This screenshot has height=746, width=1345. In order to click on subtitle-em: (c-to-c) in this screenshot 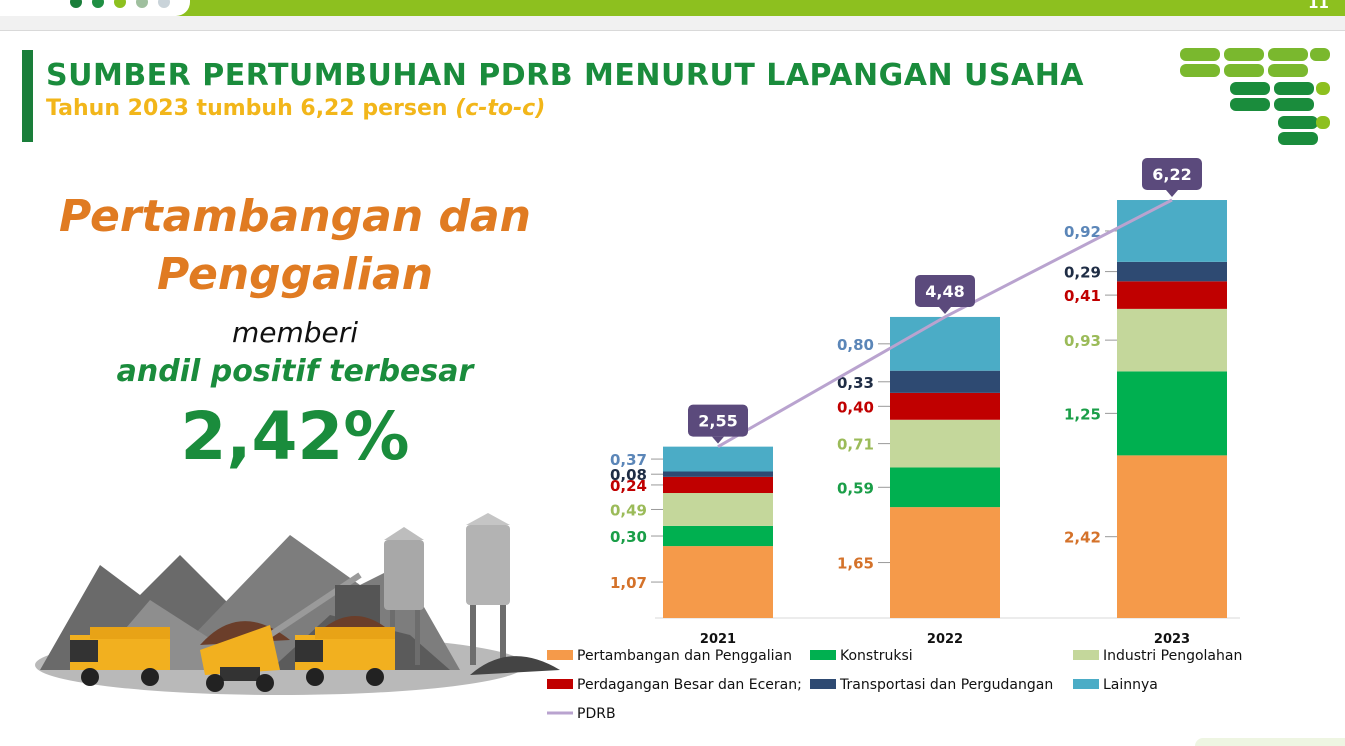, I will do `click(500, 108)`.